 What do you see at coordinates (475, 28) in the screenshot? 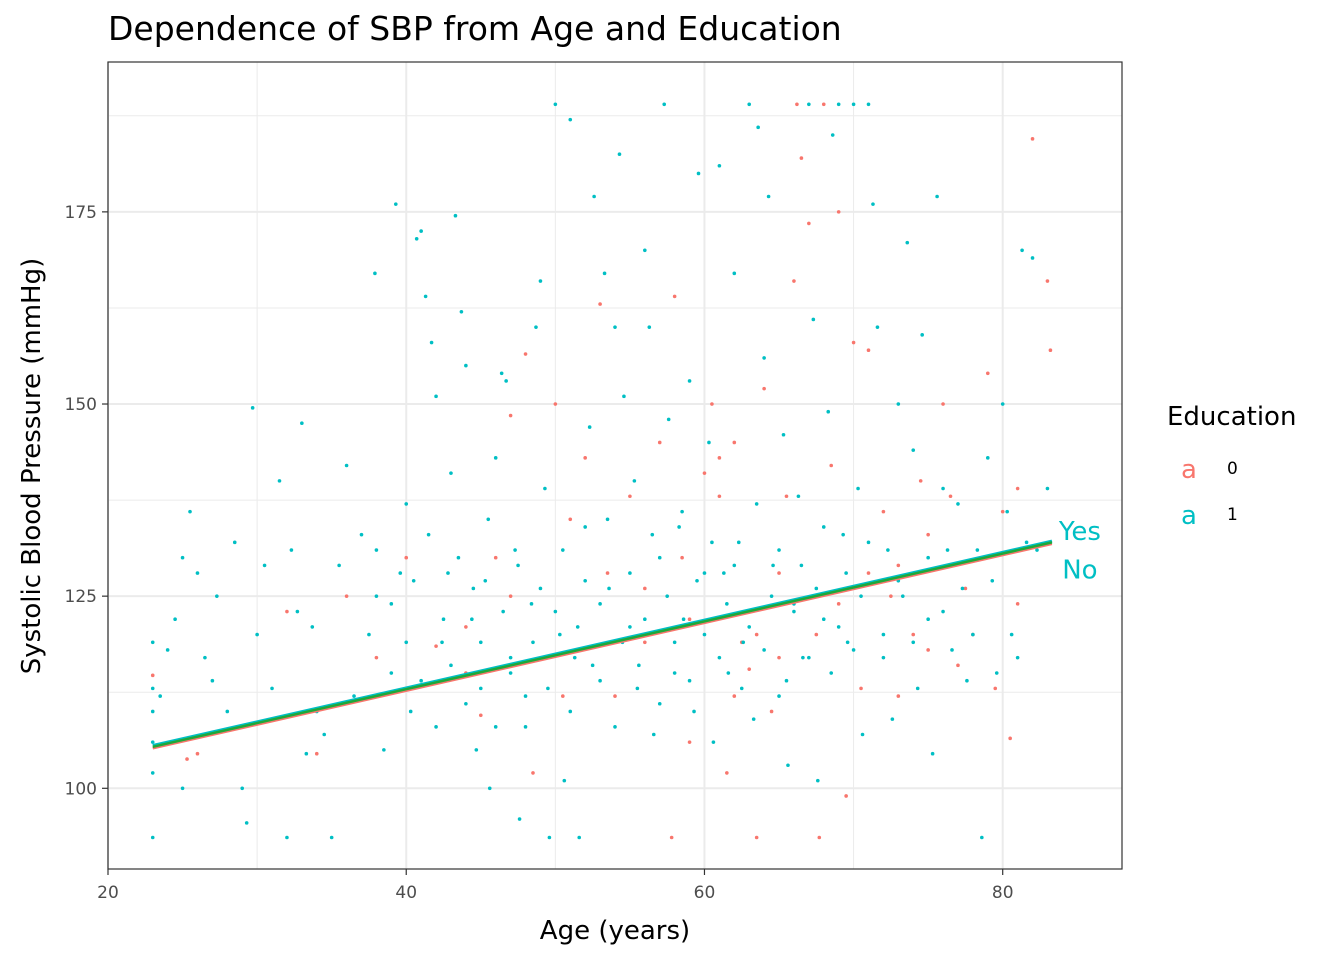
I see `chart-title: Dependence of SBP from Age and Education` at bounding box center [475, 28].